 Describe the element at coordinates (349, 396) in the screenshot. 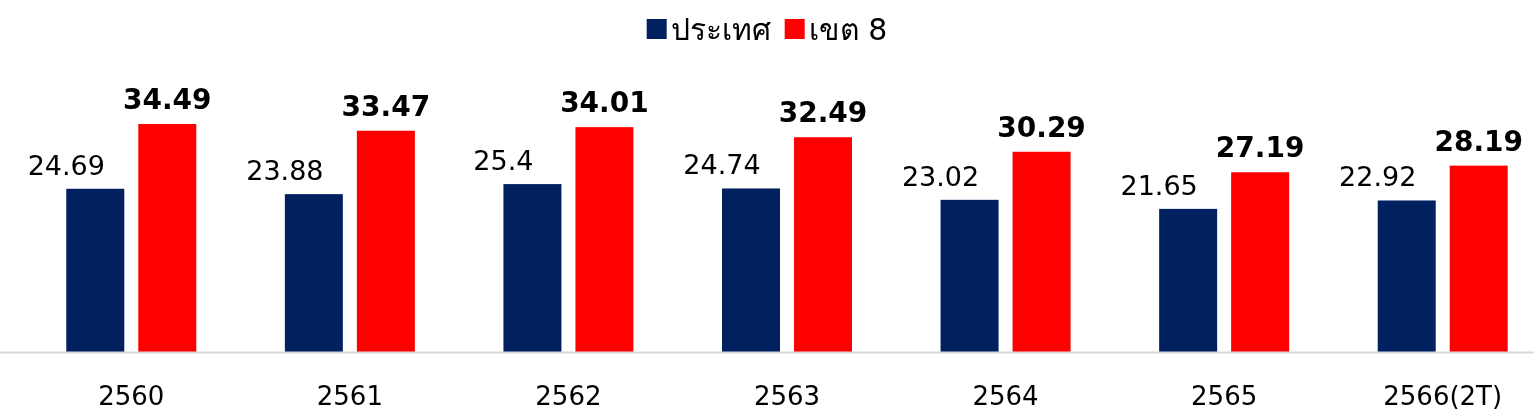

I see `x-tick-label: 2561` at that location.